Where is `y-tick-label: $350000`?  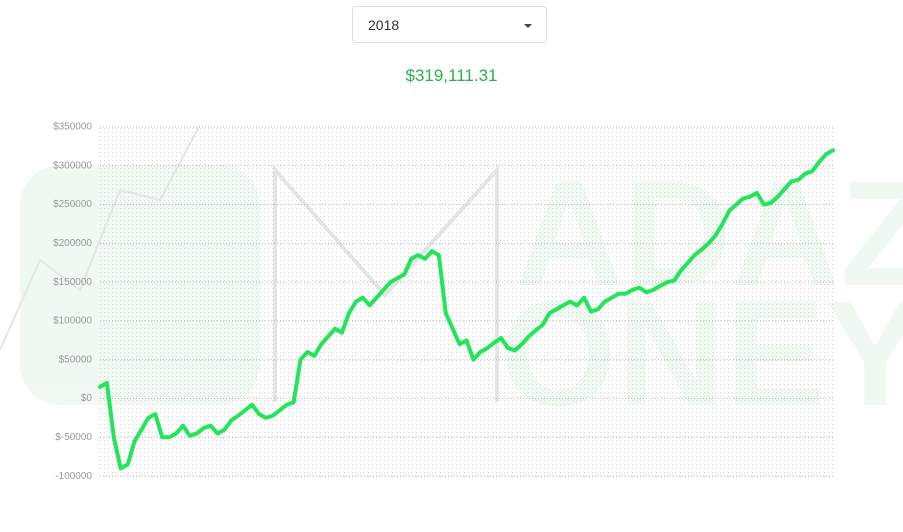
y-tick-label: $350000 is located at coordinates (72, 127).